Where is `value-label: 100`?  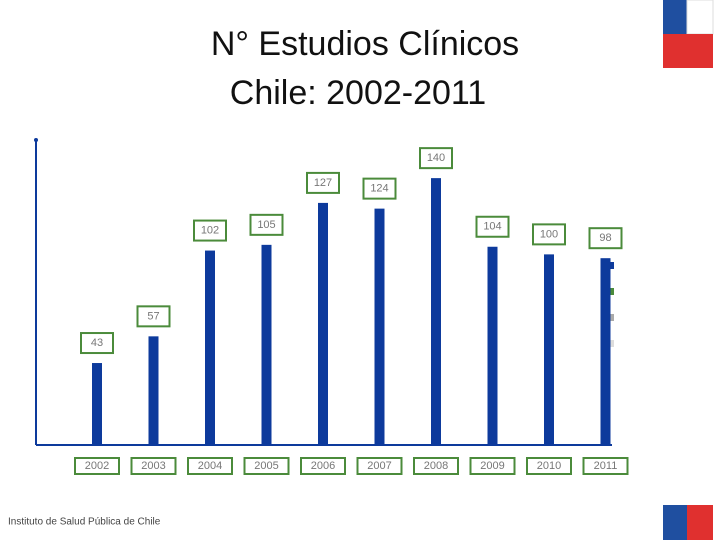
value-label: 100 is located at coordinates (549, 234).